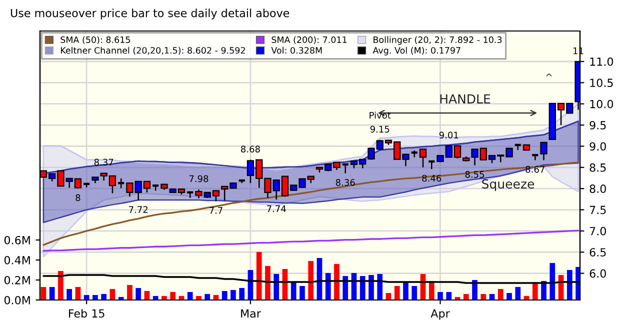  What do you see at coordinates (601, 83) in the screenshot?
I see `y-tick-label: 10.5` at bounding box center [601, 83].